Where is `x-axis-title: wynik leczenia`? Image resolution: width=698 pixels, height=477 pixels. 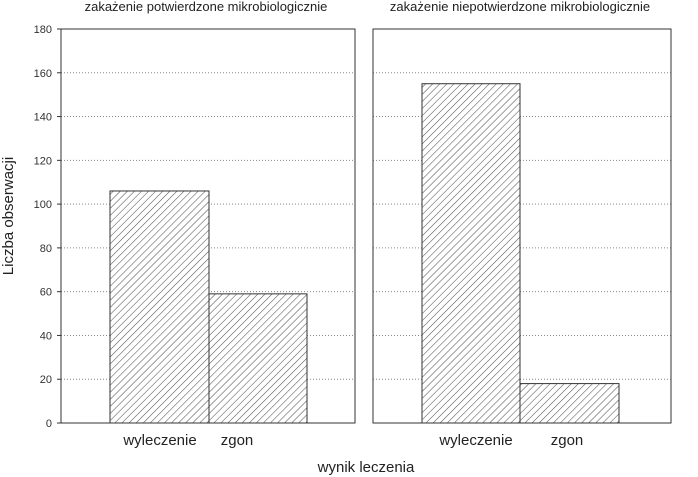 x-axis-title: wynik leczenia is located at coordinates (366, 467).